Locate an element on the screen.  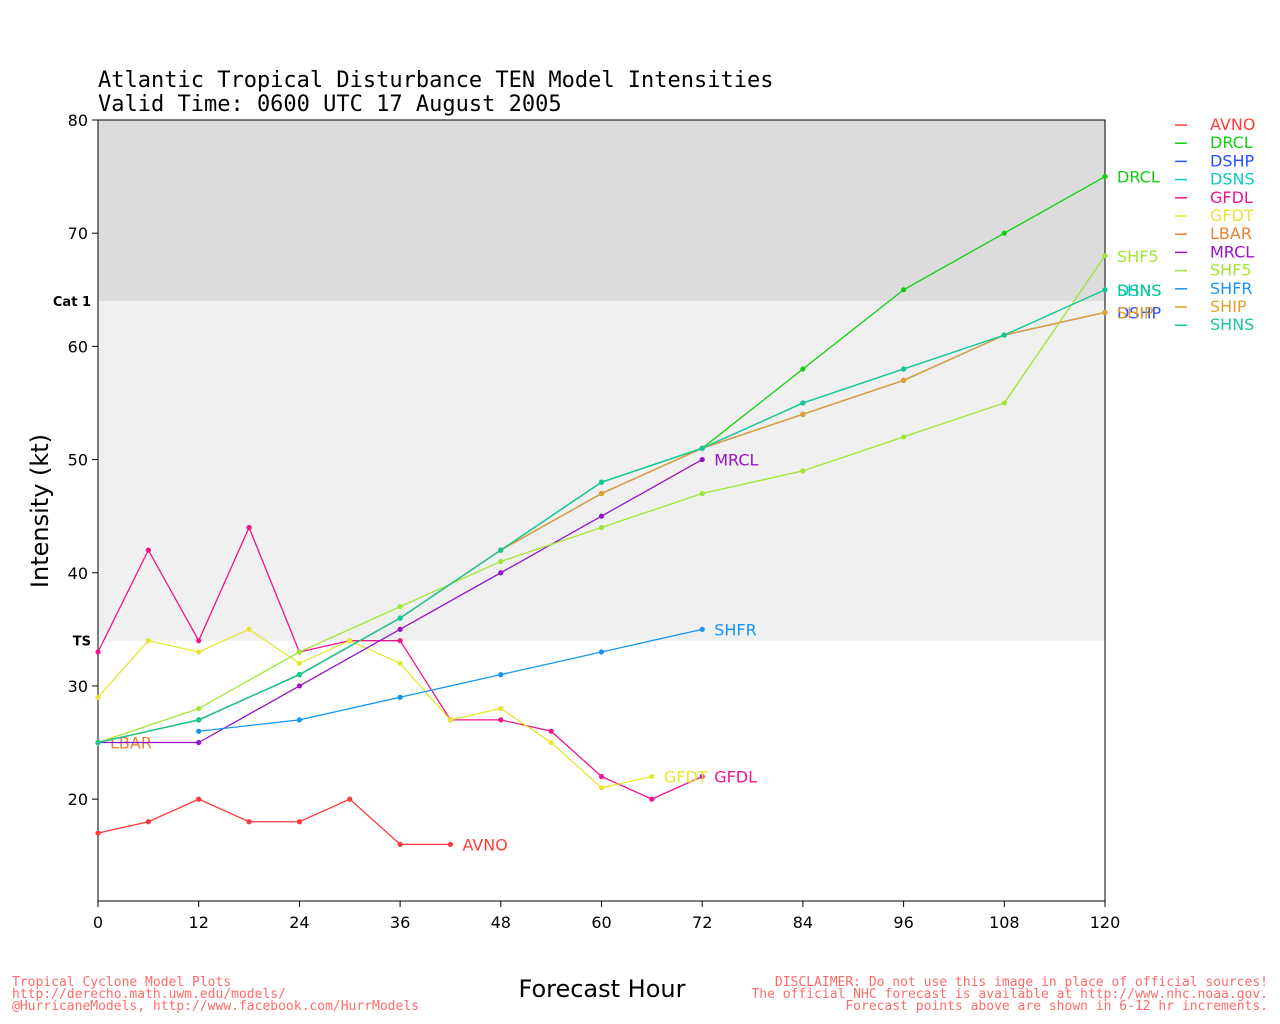
series-shfr: SHFR is located at coordinates (476, 677).